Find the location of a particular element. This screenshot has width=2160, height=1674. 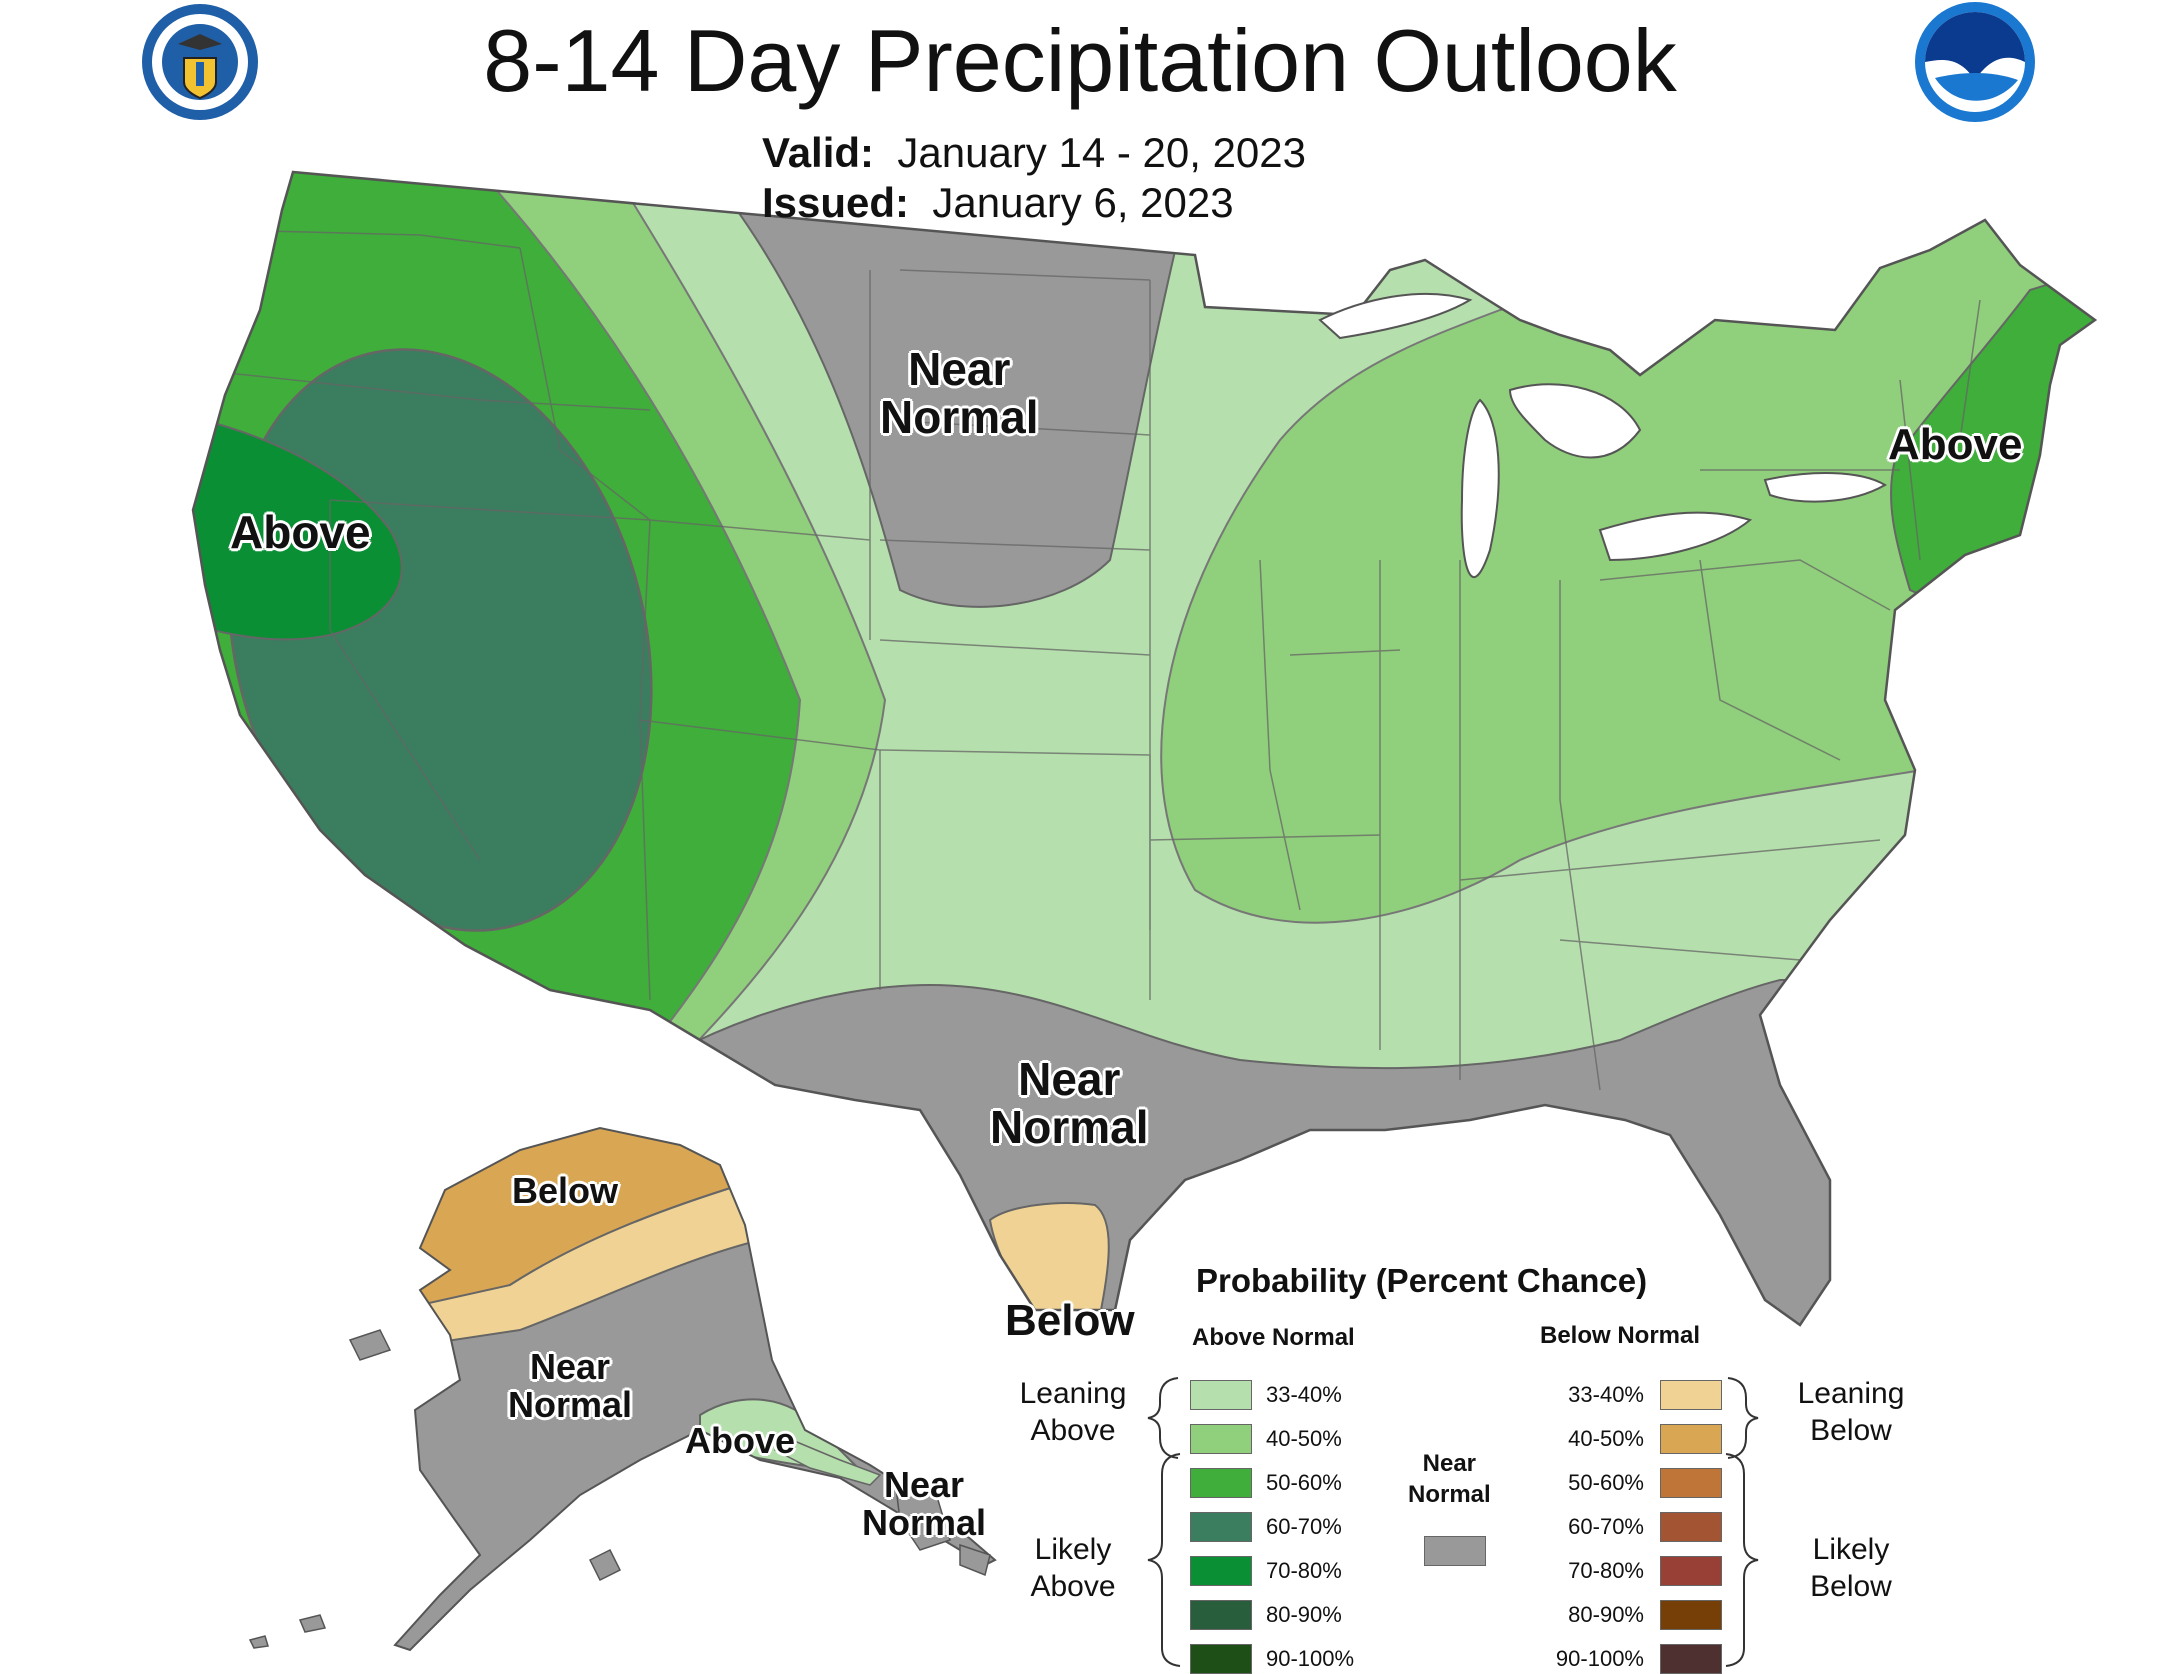

legend-above-range: 90-100% is located at coordinates (1310, 1658).